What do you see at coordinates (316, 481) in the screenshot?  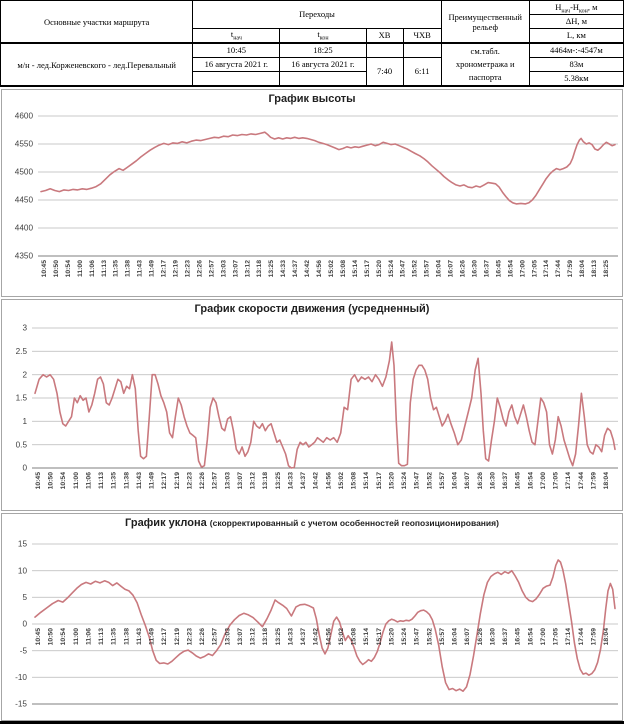 I see `svg-text: 14:42` at bounding box center [316, 481].